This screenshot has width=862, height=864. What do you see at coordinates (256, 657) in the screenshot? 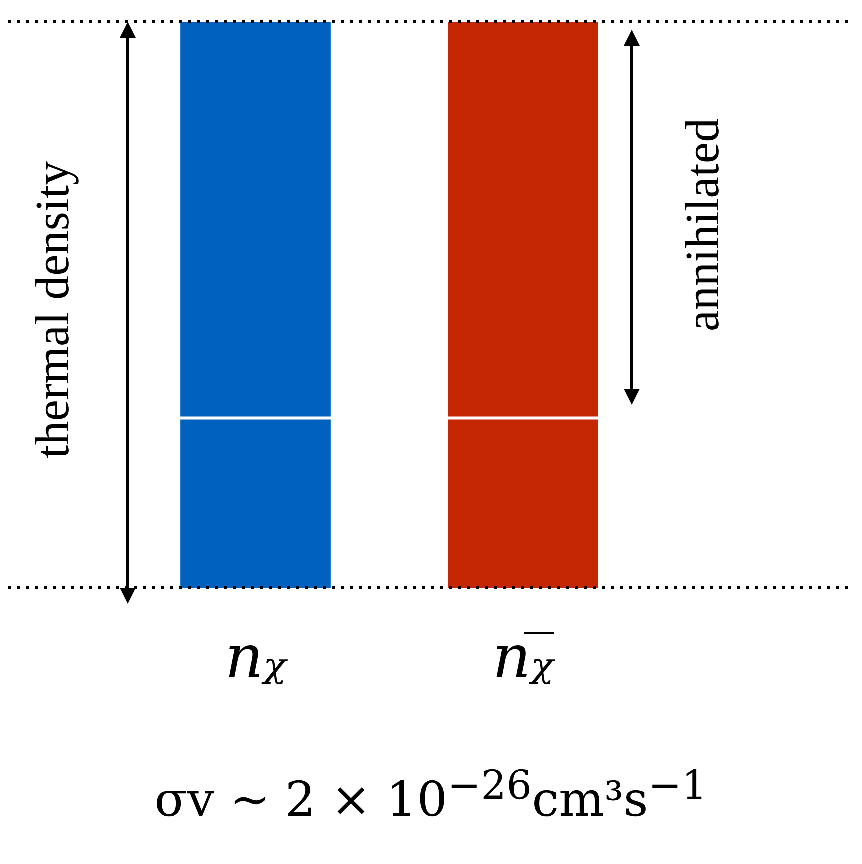
I see `x-tick-label: nᵪ` at bounding box center [256, 657].